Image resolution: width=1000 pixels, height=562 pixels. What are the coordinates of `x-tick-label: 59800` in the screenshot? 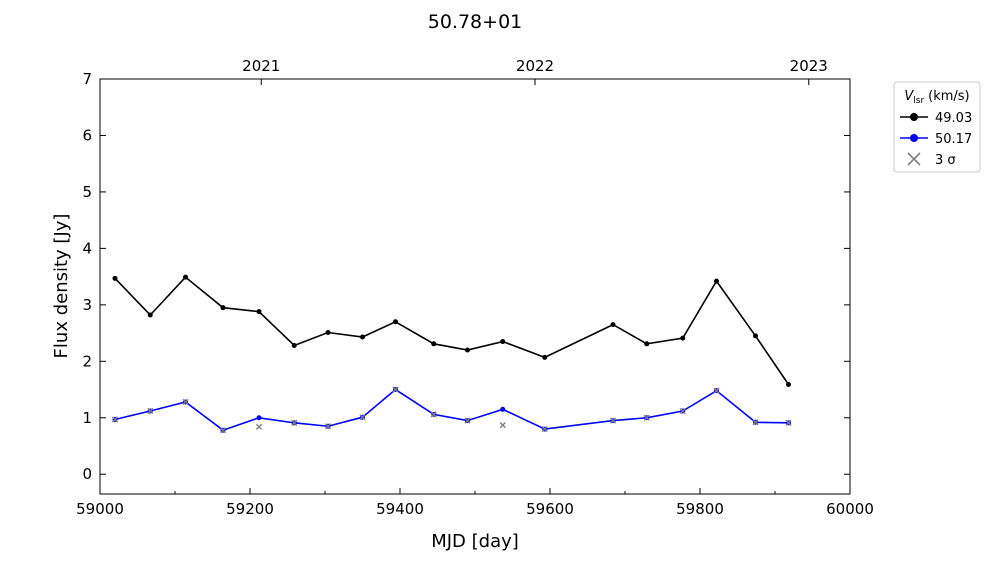 It's located at (700, 509).